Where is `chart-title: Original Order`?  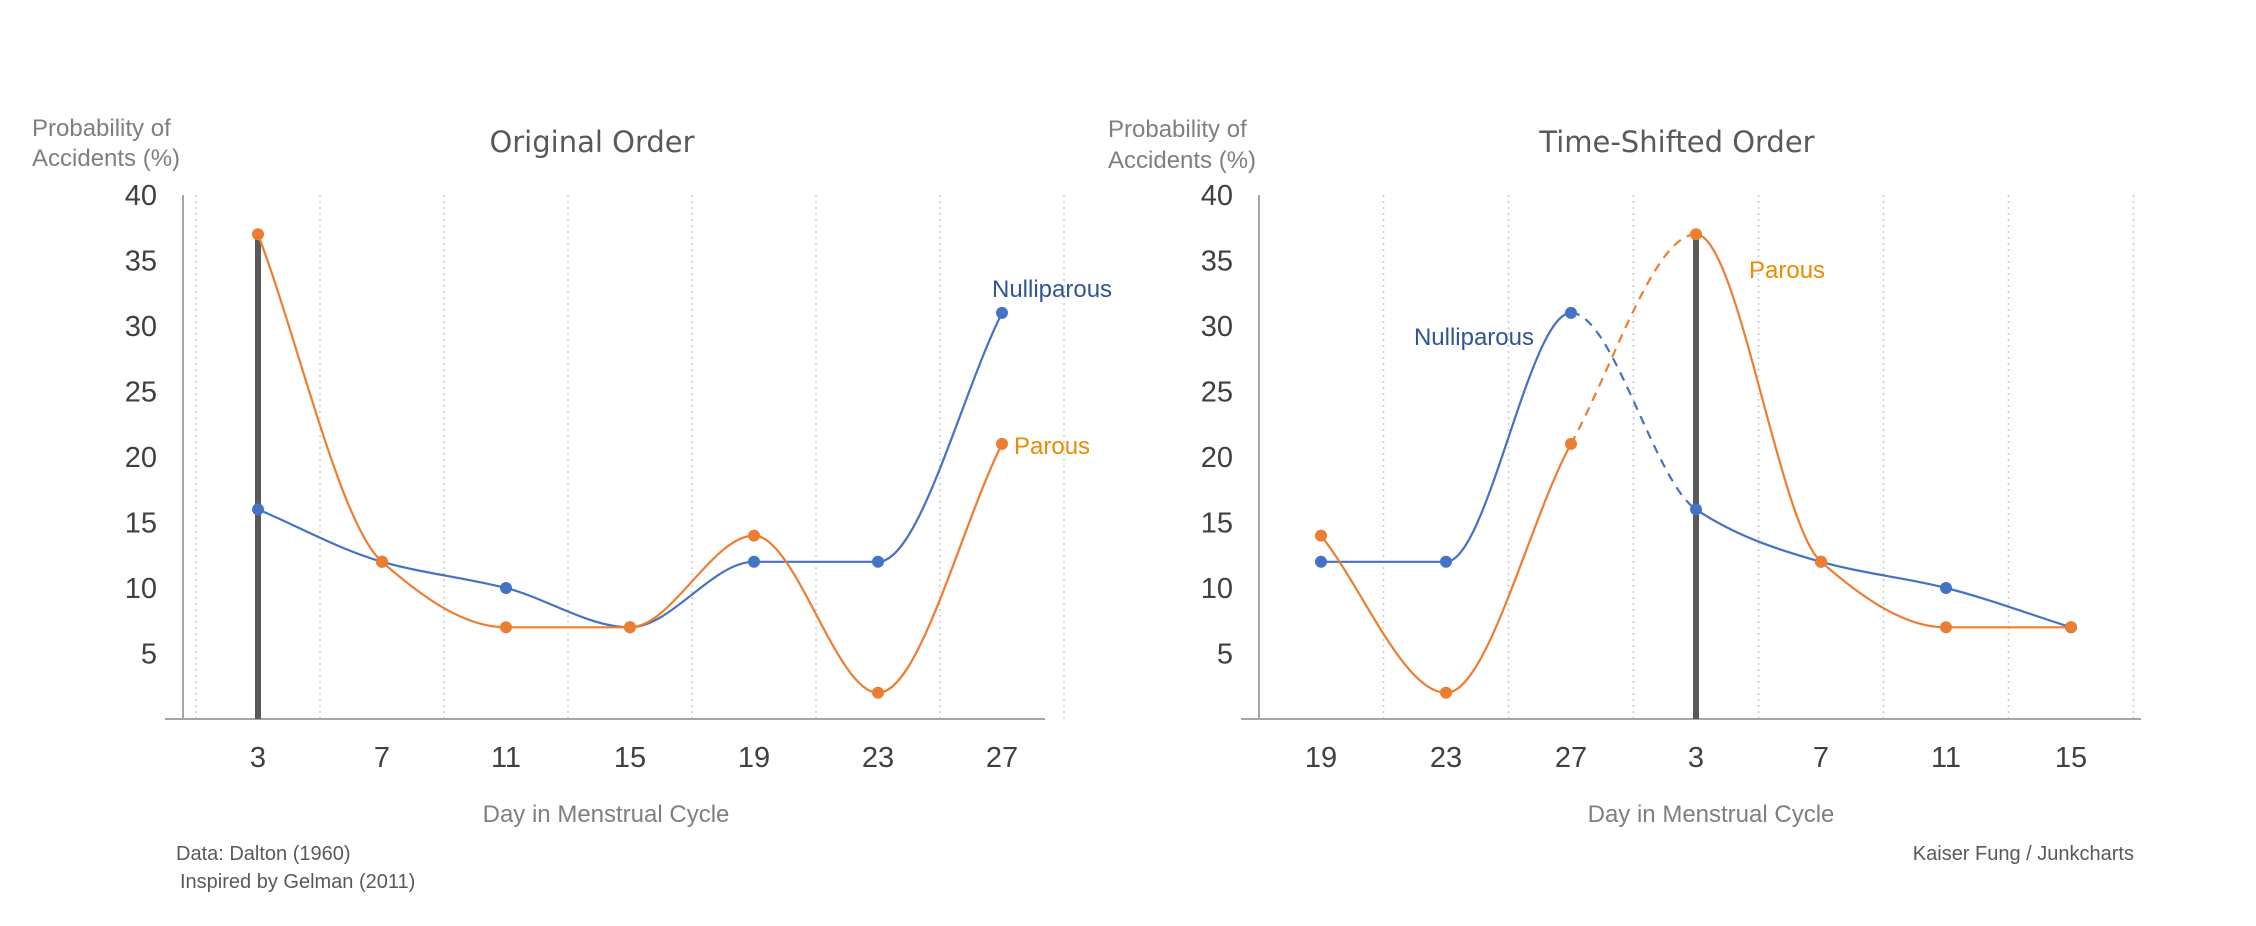 chart-title: Original Order is located at coordinates (591, 142).